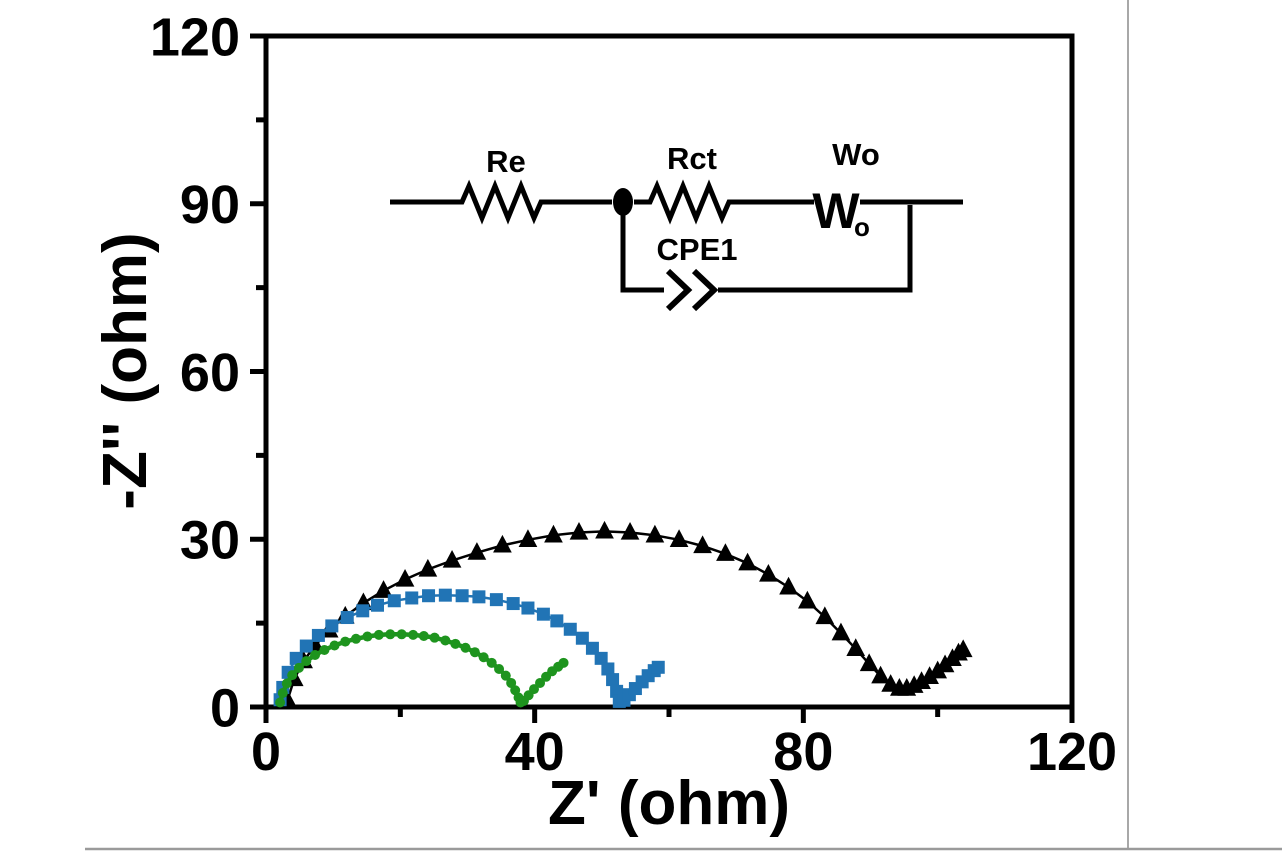  I want to click on green-circle-series, so click(422, 668).